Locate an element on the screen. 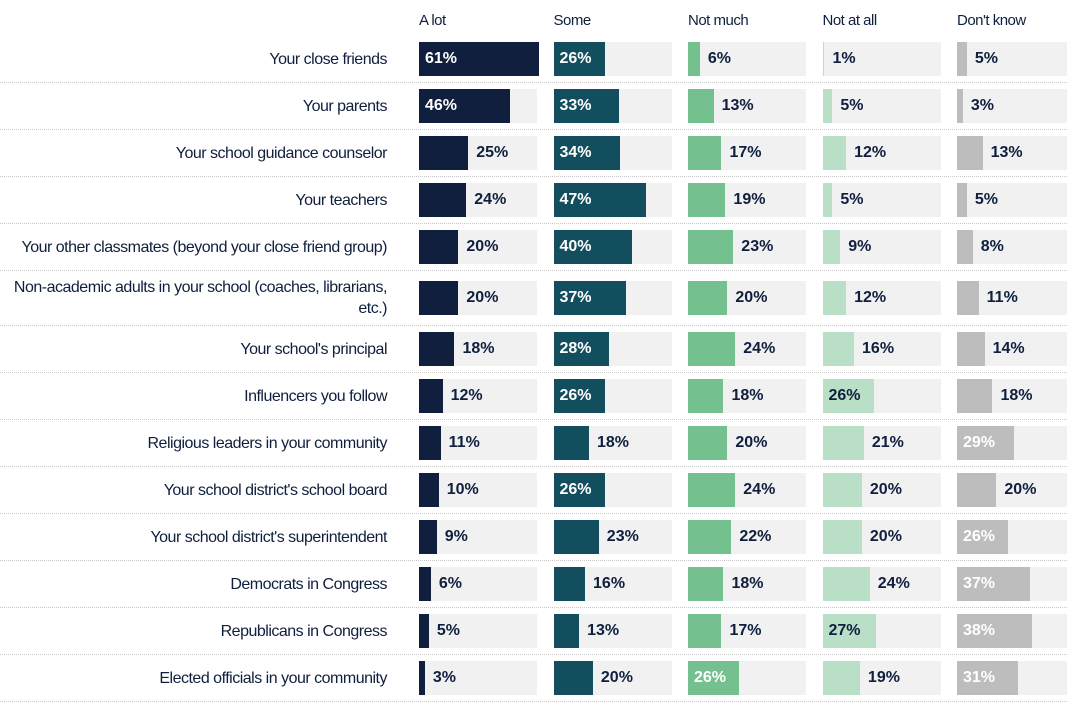  row-label-cell: Your school's principal is located at coordinates (201, 349).